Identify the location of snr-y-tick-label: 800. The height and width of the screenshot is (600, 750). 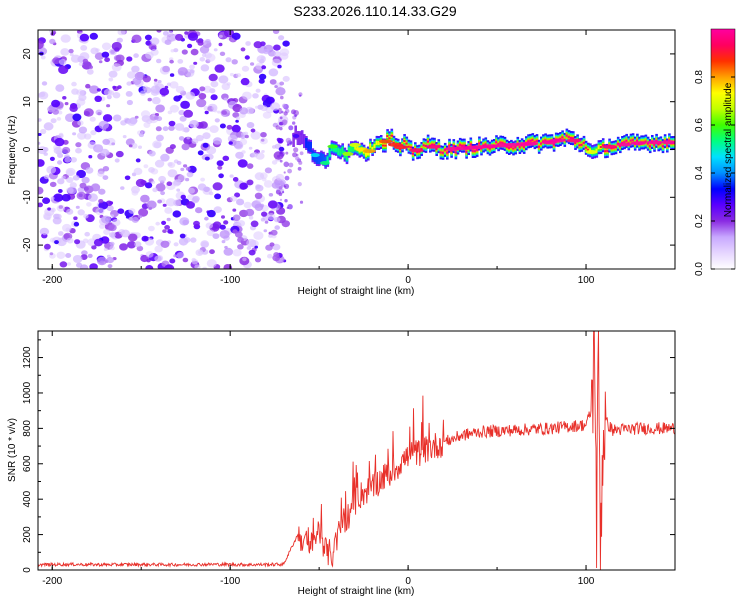
(27, 428).